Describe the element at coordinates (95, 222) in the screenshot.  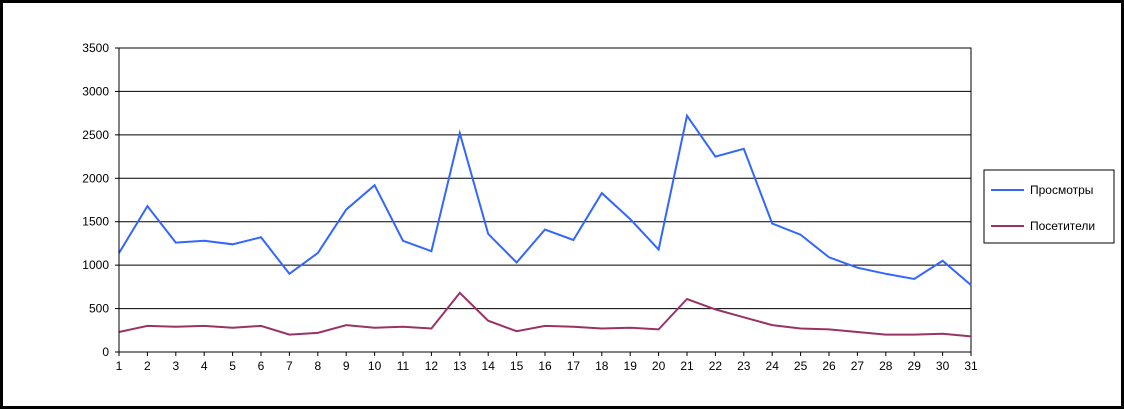
I see `y-tick-label: 1500` at that location.